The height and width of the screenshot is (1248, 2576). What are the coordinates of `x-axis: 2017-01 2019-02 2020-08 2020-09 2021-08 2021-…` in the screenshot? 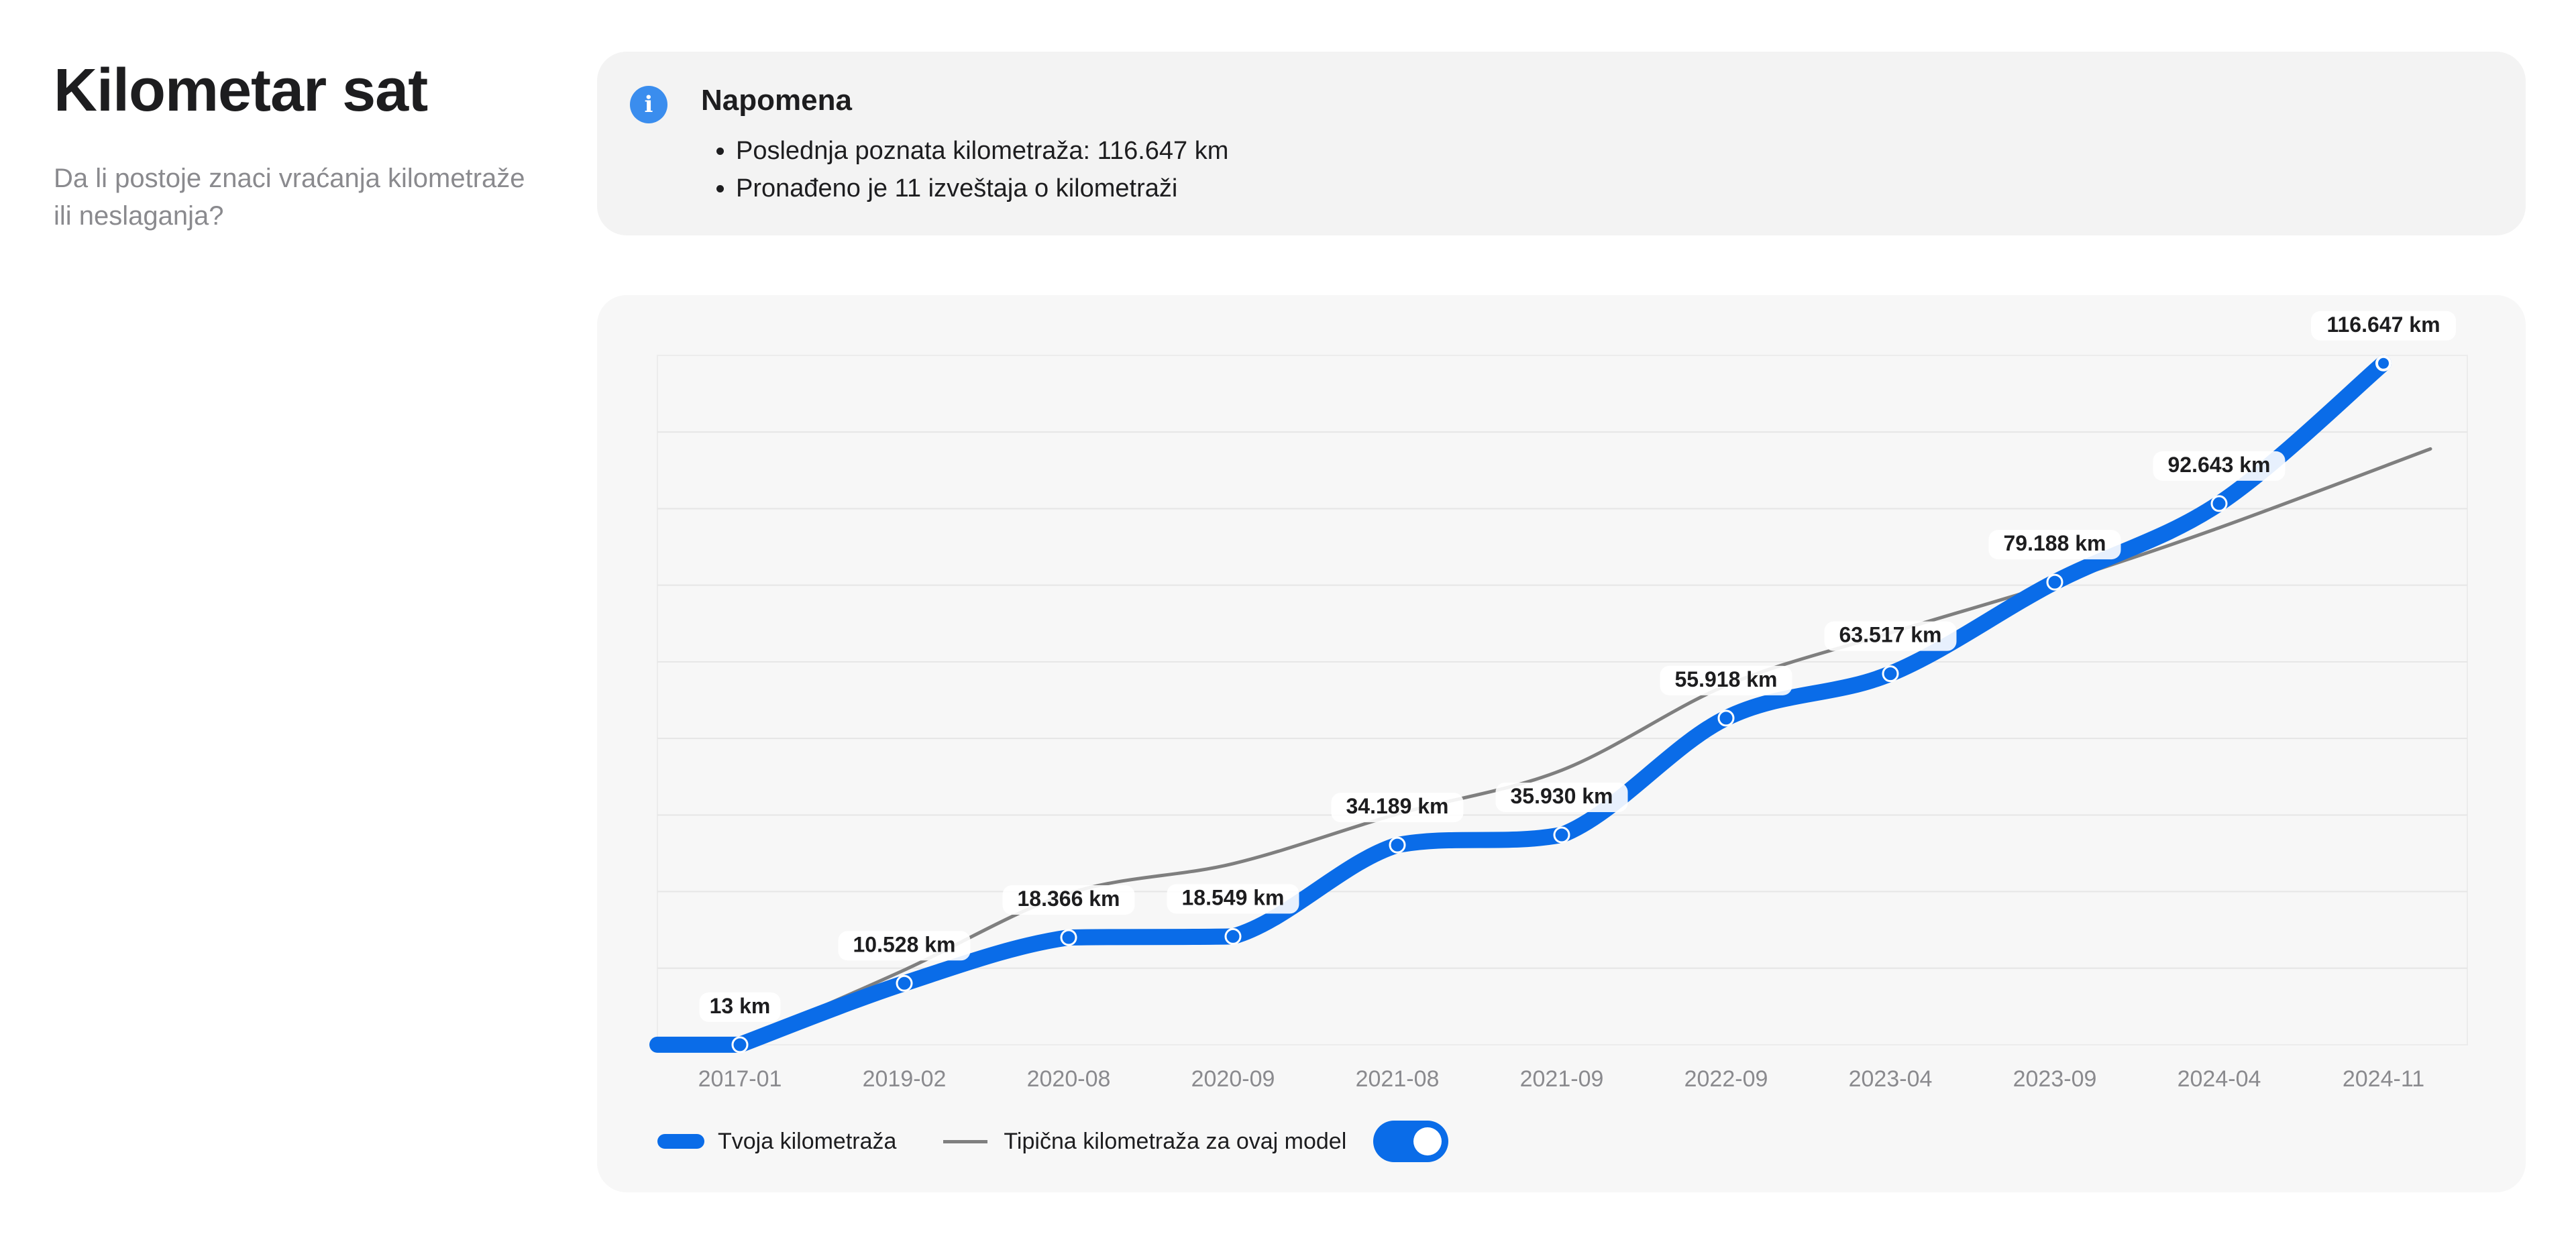 It's located at (1561, 1079).